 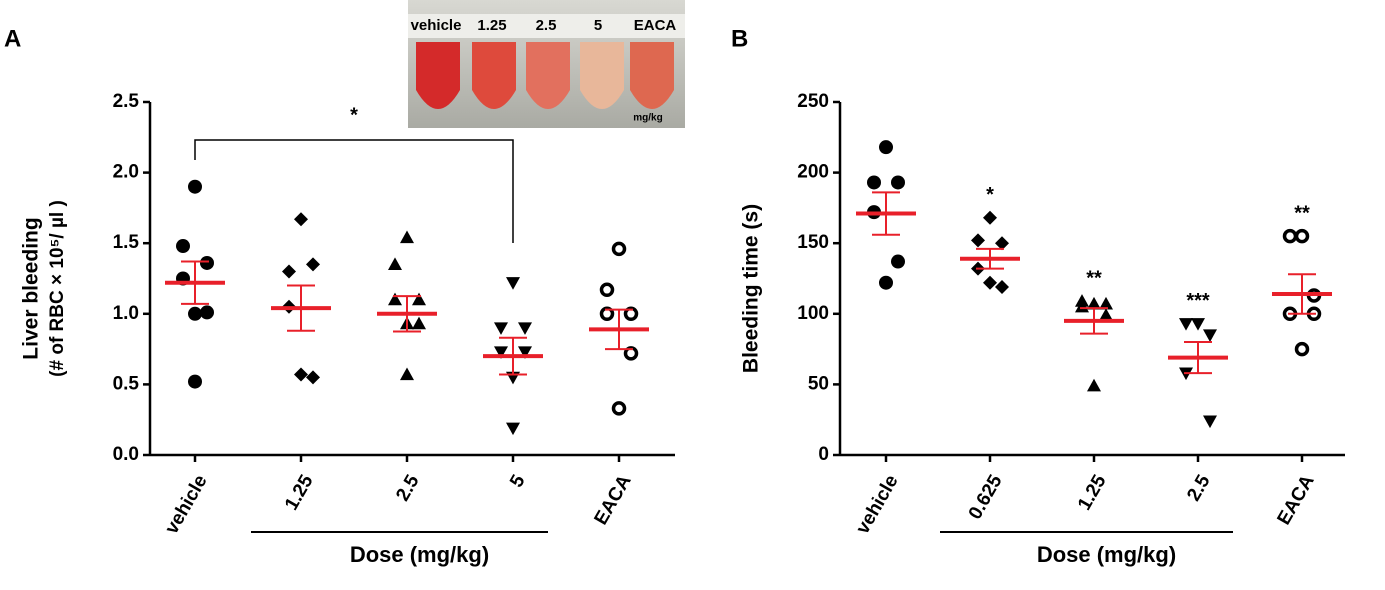 What do you see at coordinates (990, 195) in the screenshot?
I see `significance: *` at bounding box center [990, 195].